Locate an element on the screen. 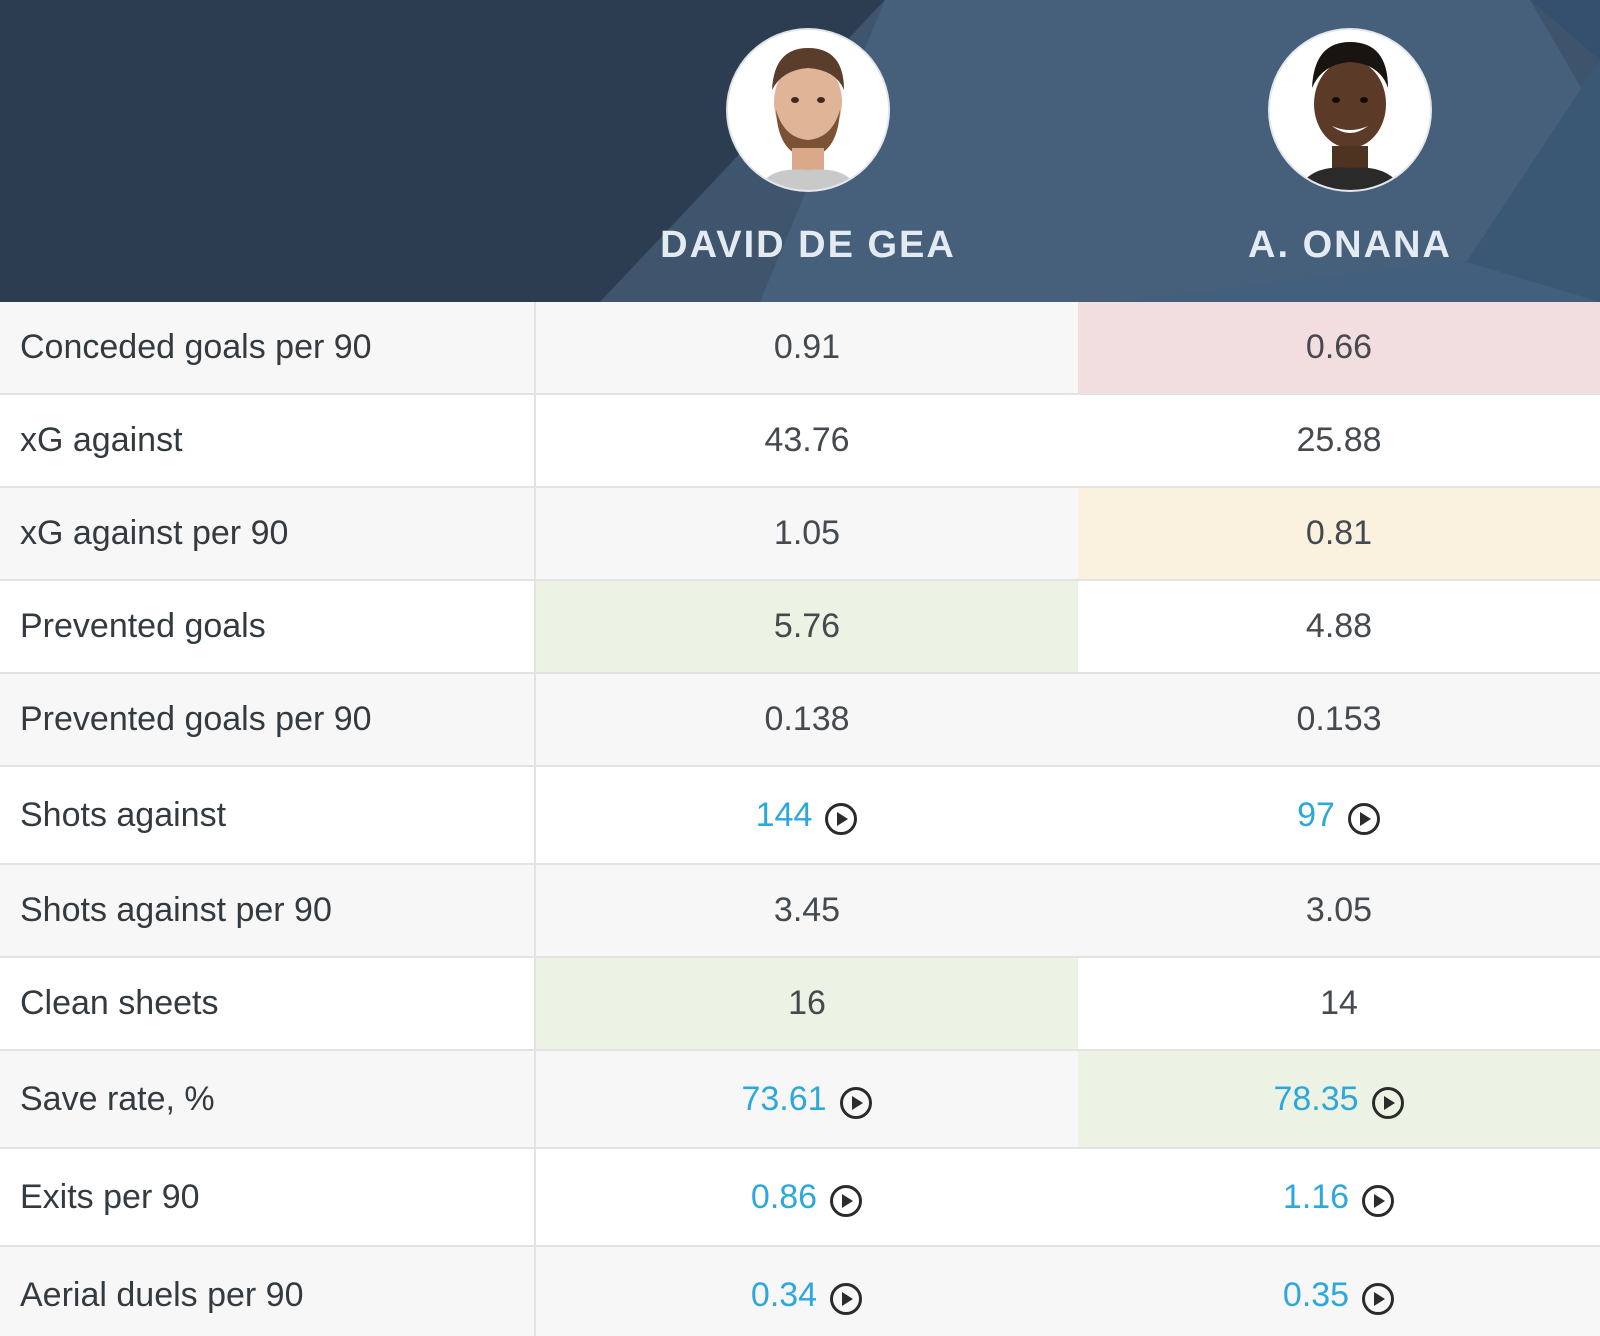 This screenshot has height=1336, width=1600. player-name-onana: A. ONANA is located at coordinates (1350, 245).